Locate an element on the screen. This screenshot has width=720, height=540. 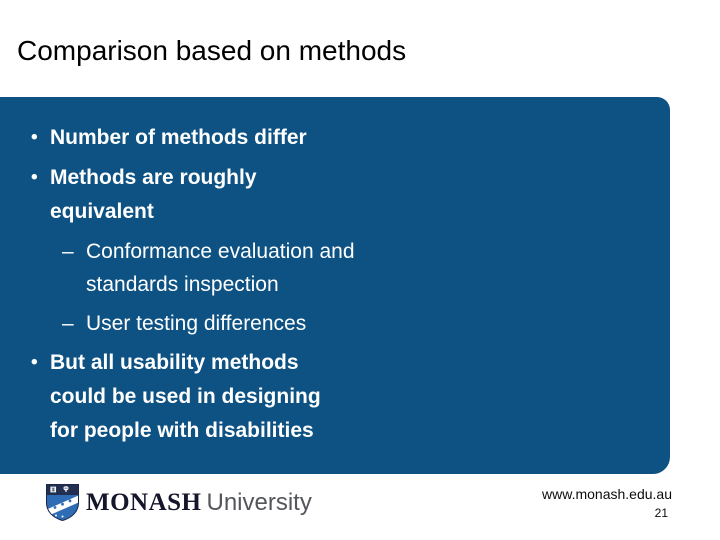
slide-title: Comparison based on methods is located at coordinates (212, 50).